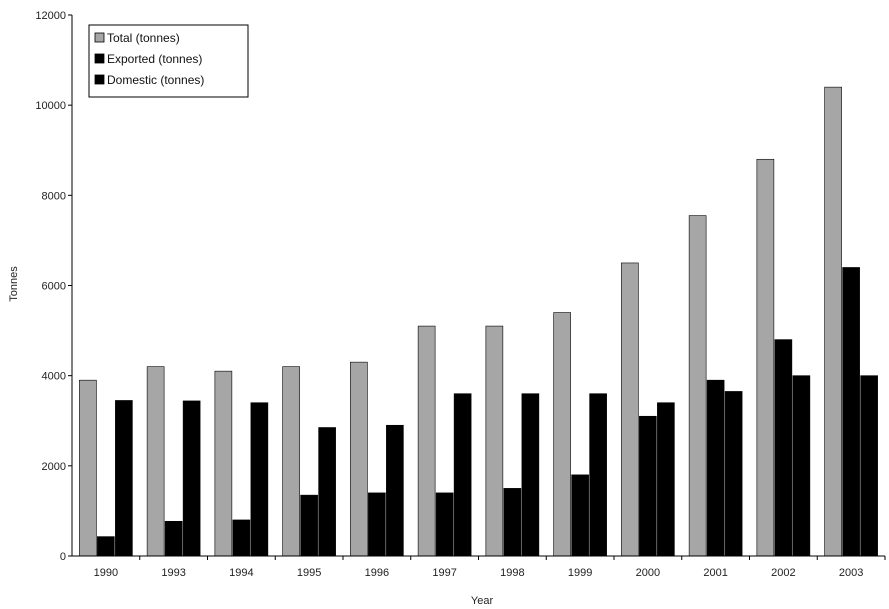 The width and height of the screenshot is (889, 609). Describe the element at coordinates (765, 357) in the screenshot. I see `bar-total-2002` at that location.